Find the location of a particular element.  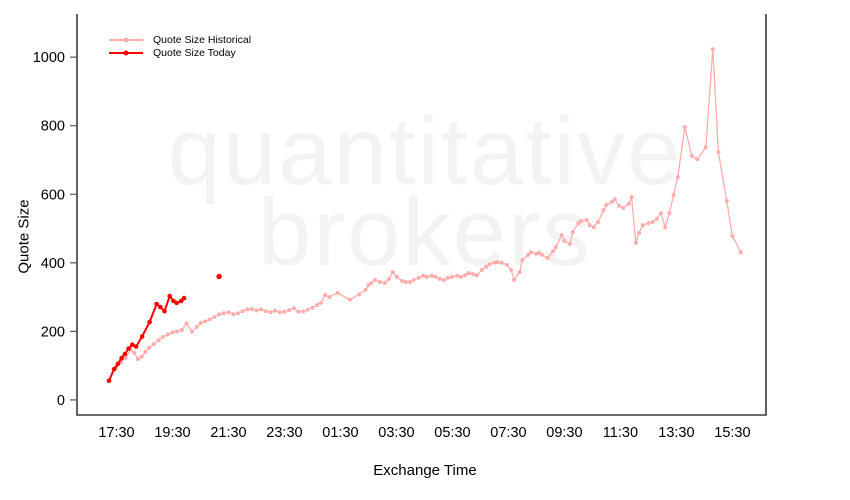

x-tick-label: 19:30 is located at coordinates (172, 433).